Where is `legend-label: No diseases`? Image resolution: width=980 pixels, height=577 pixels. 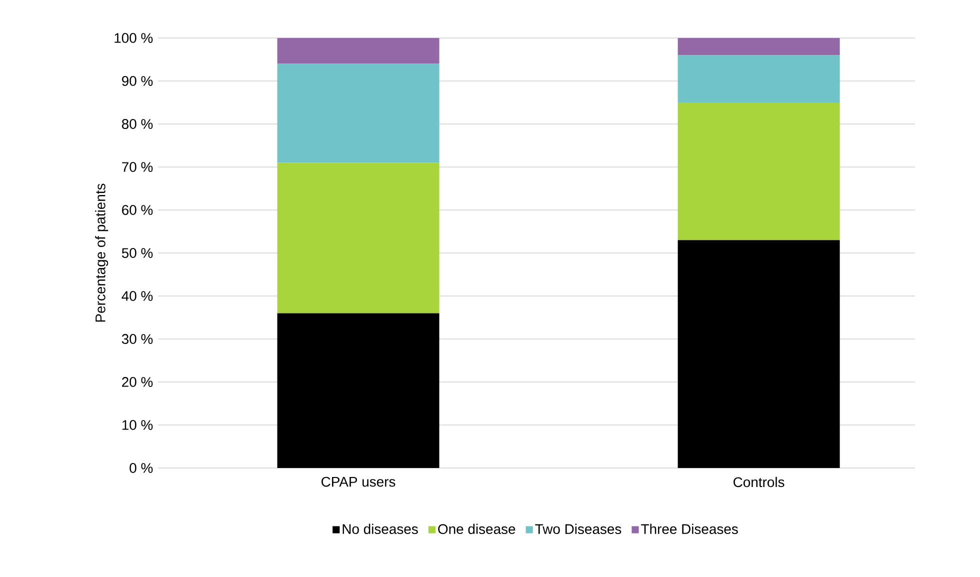
legend-label: No diseases is located at coordinates (380, 529).